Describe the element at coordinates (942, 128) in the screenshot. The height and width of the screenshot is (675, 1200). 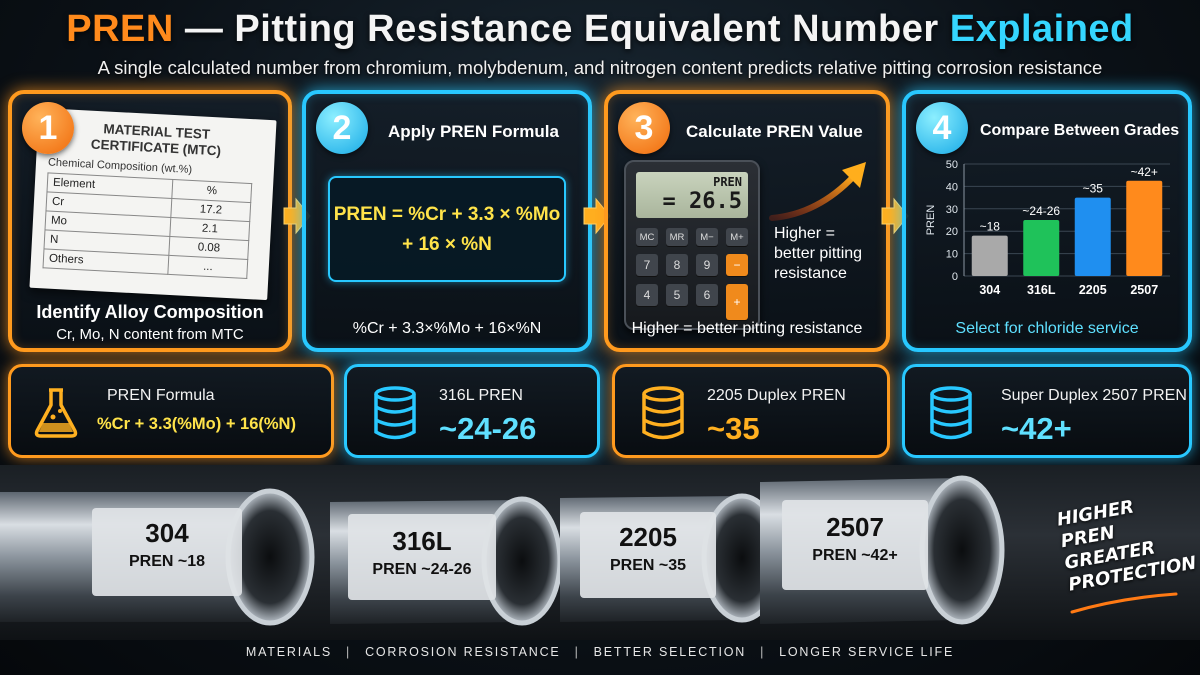
I see `step-badge-4: 4` at that location.